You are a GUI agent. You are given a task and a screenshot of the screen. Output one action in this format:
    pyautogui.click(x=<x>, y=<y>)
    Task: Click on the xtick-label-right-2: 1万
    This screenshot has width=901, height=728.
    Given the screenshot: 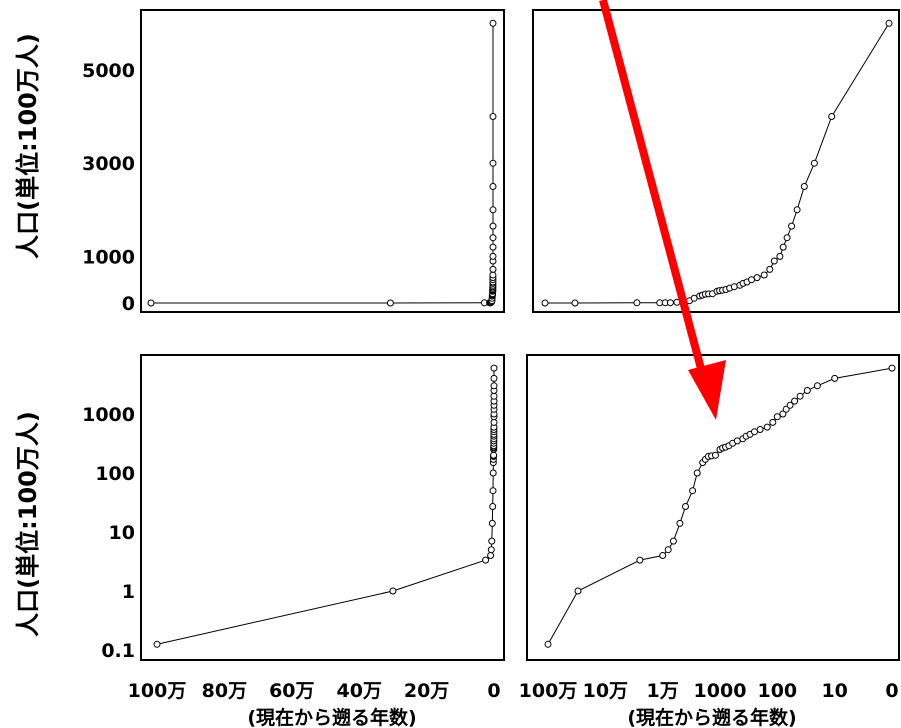 What is the action you would take?
    pyautogui.click(x=663, y=691)
    